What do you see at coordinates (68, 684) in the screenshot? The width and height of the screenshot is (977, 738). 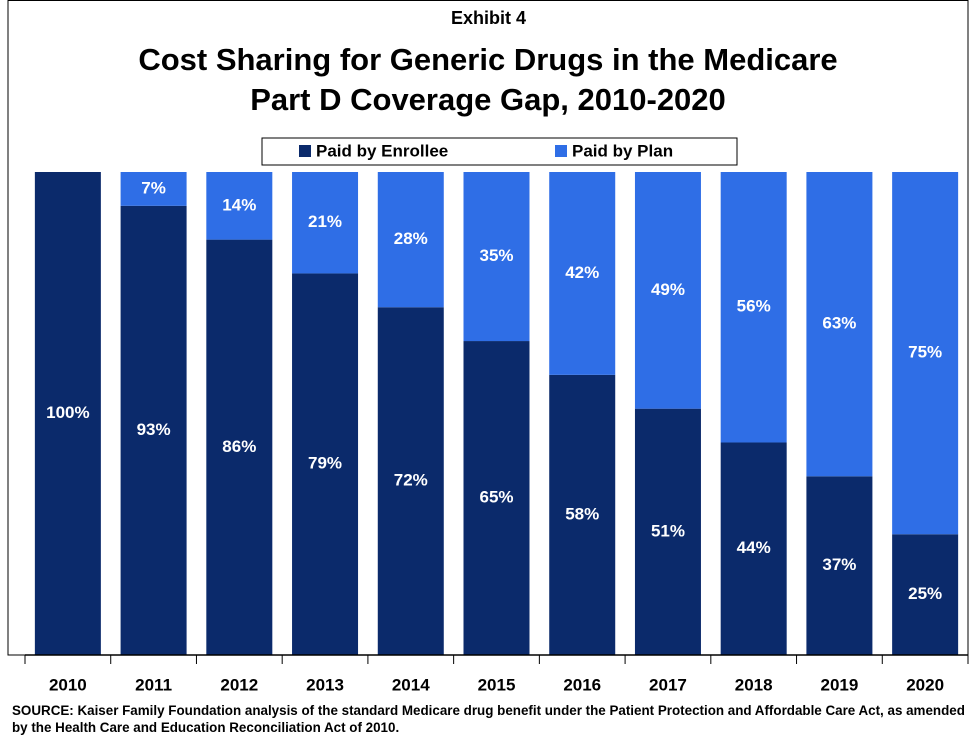 I see `x-tick-label: 2010` at bounding box center [68, 684].